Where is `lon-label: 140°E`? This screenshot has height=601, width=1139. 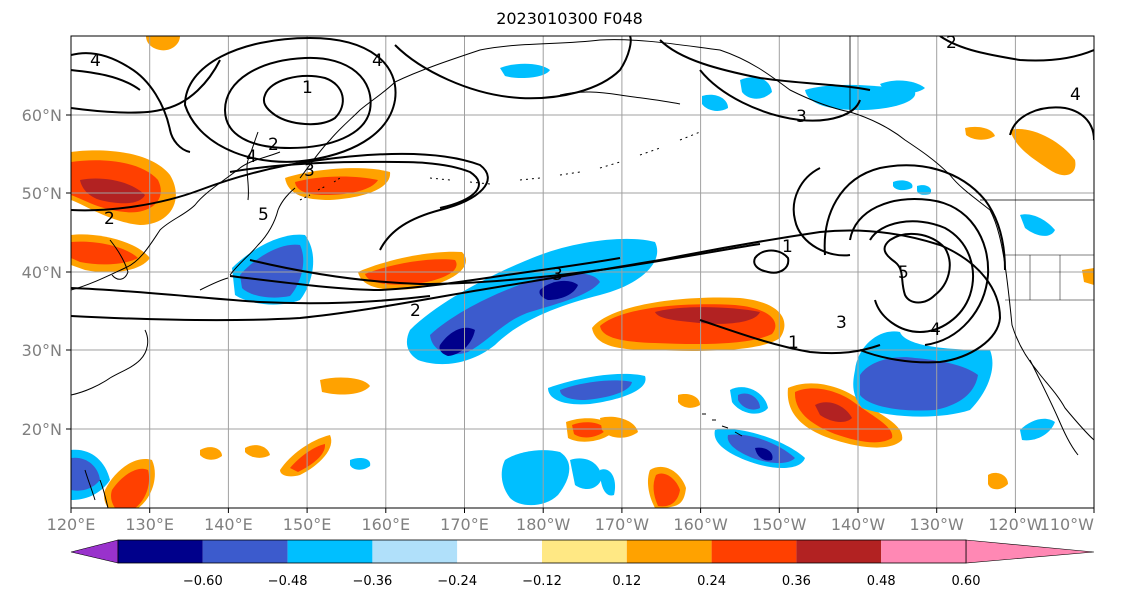 lon-label: 140°E is located at coordinates (228, 524).